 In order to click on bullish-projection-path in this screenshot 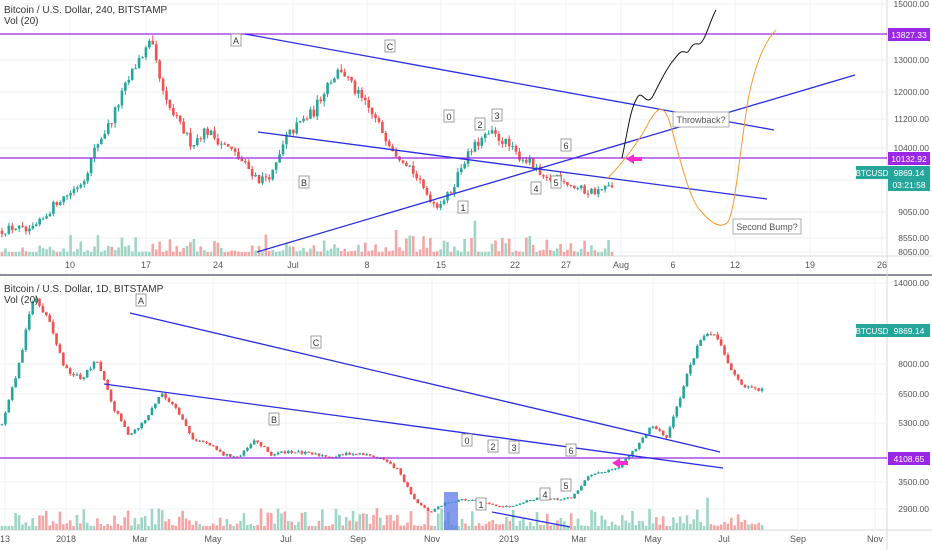, I will do `click(669, 84)`.